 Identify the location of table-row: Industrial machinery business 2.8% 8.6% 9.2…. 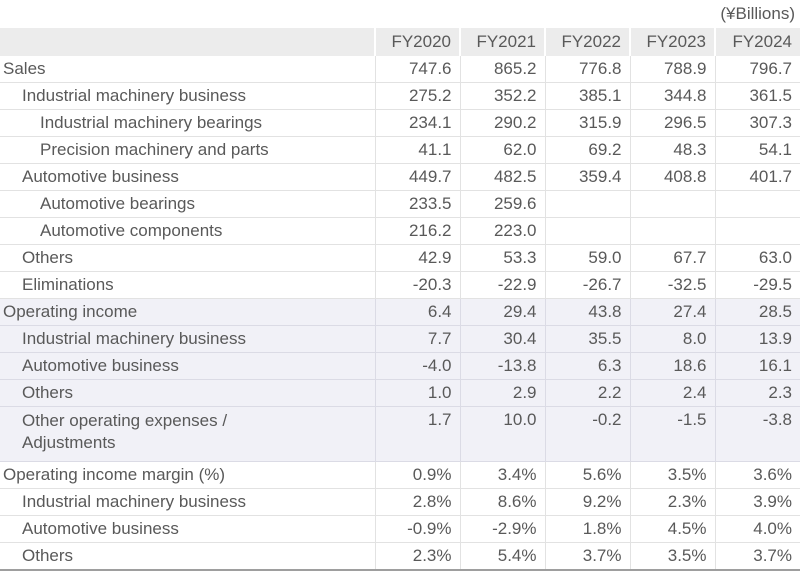
(400, 502).